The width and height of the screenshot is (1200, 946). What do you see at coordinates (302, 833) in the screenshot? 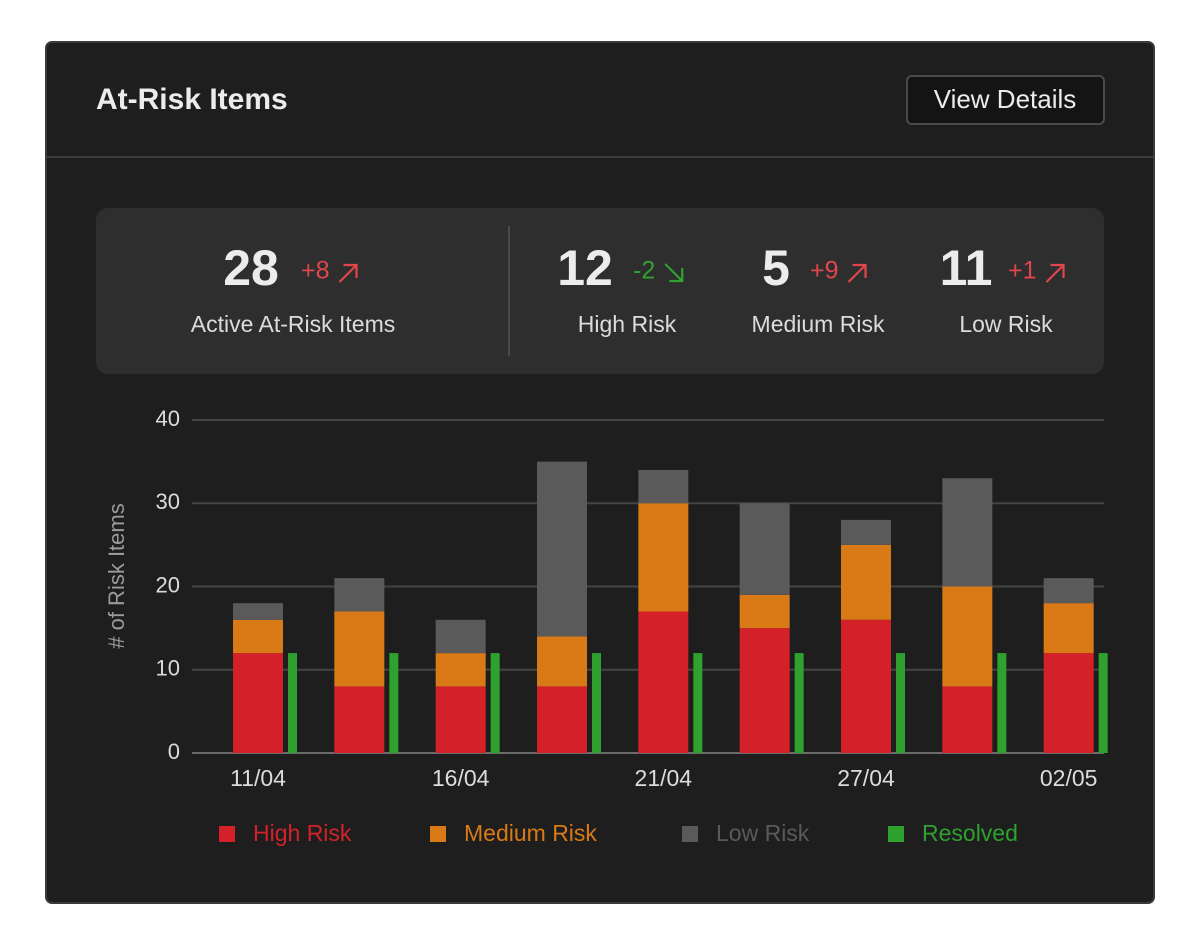
I see `legend-label: High Risk` at bounding box center [302, 833].